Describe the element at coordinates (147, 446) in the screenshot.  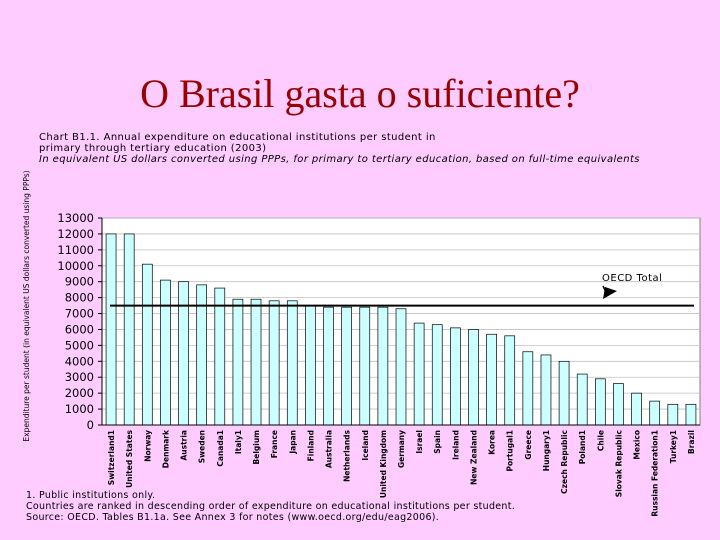
I see `x-tick-label: Norway` at that location.